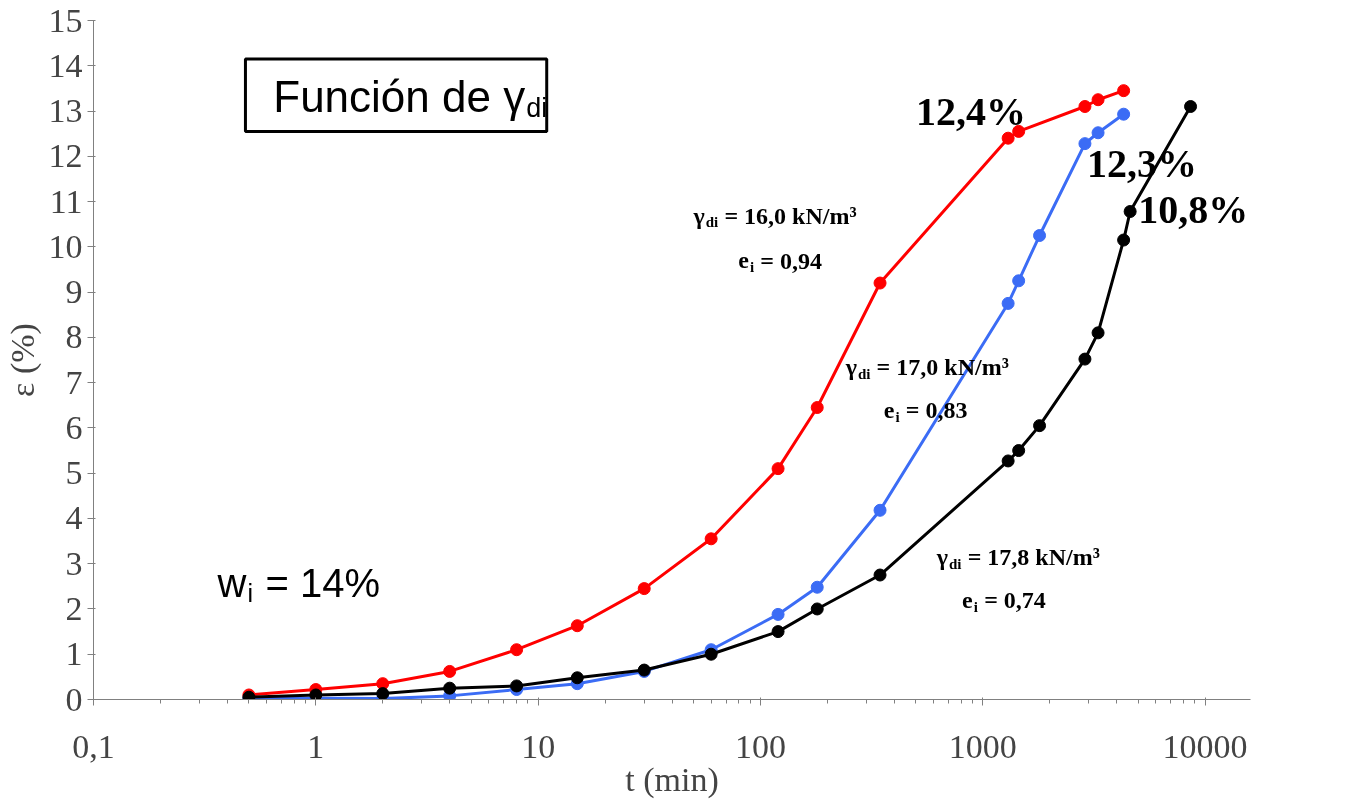  Describe the element at coordinates (65, 156) in the screenshot. I see `y-tick-label: 12` at that location.